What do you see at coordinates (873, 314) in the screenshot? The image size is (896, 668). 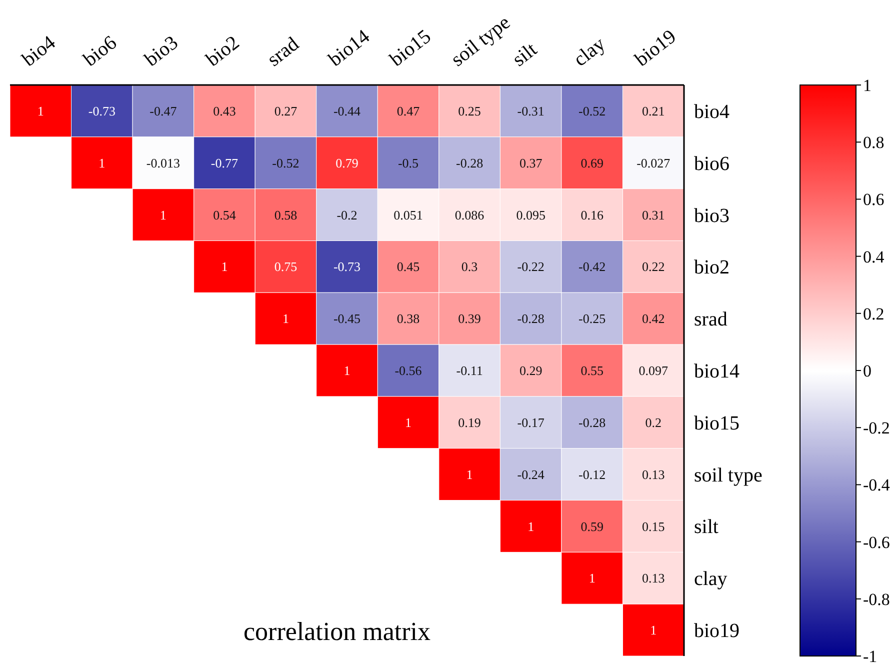 I see `color-bar-label: 0.2` at bounding box center [873, 314].